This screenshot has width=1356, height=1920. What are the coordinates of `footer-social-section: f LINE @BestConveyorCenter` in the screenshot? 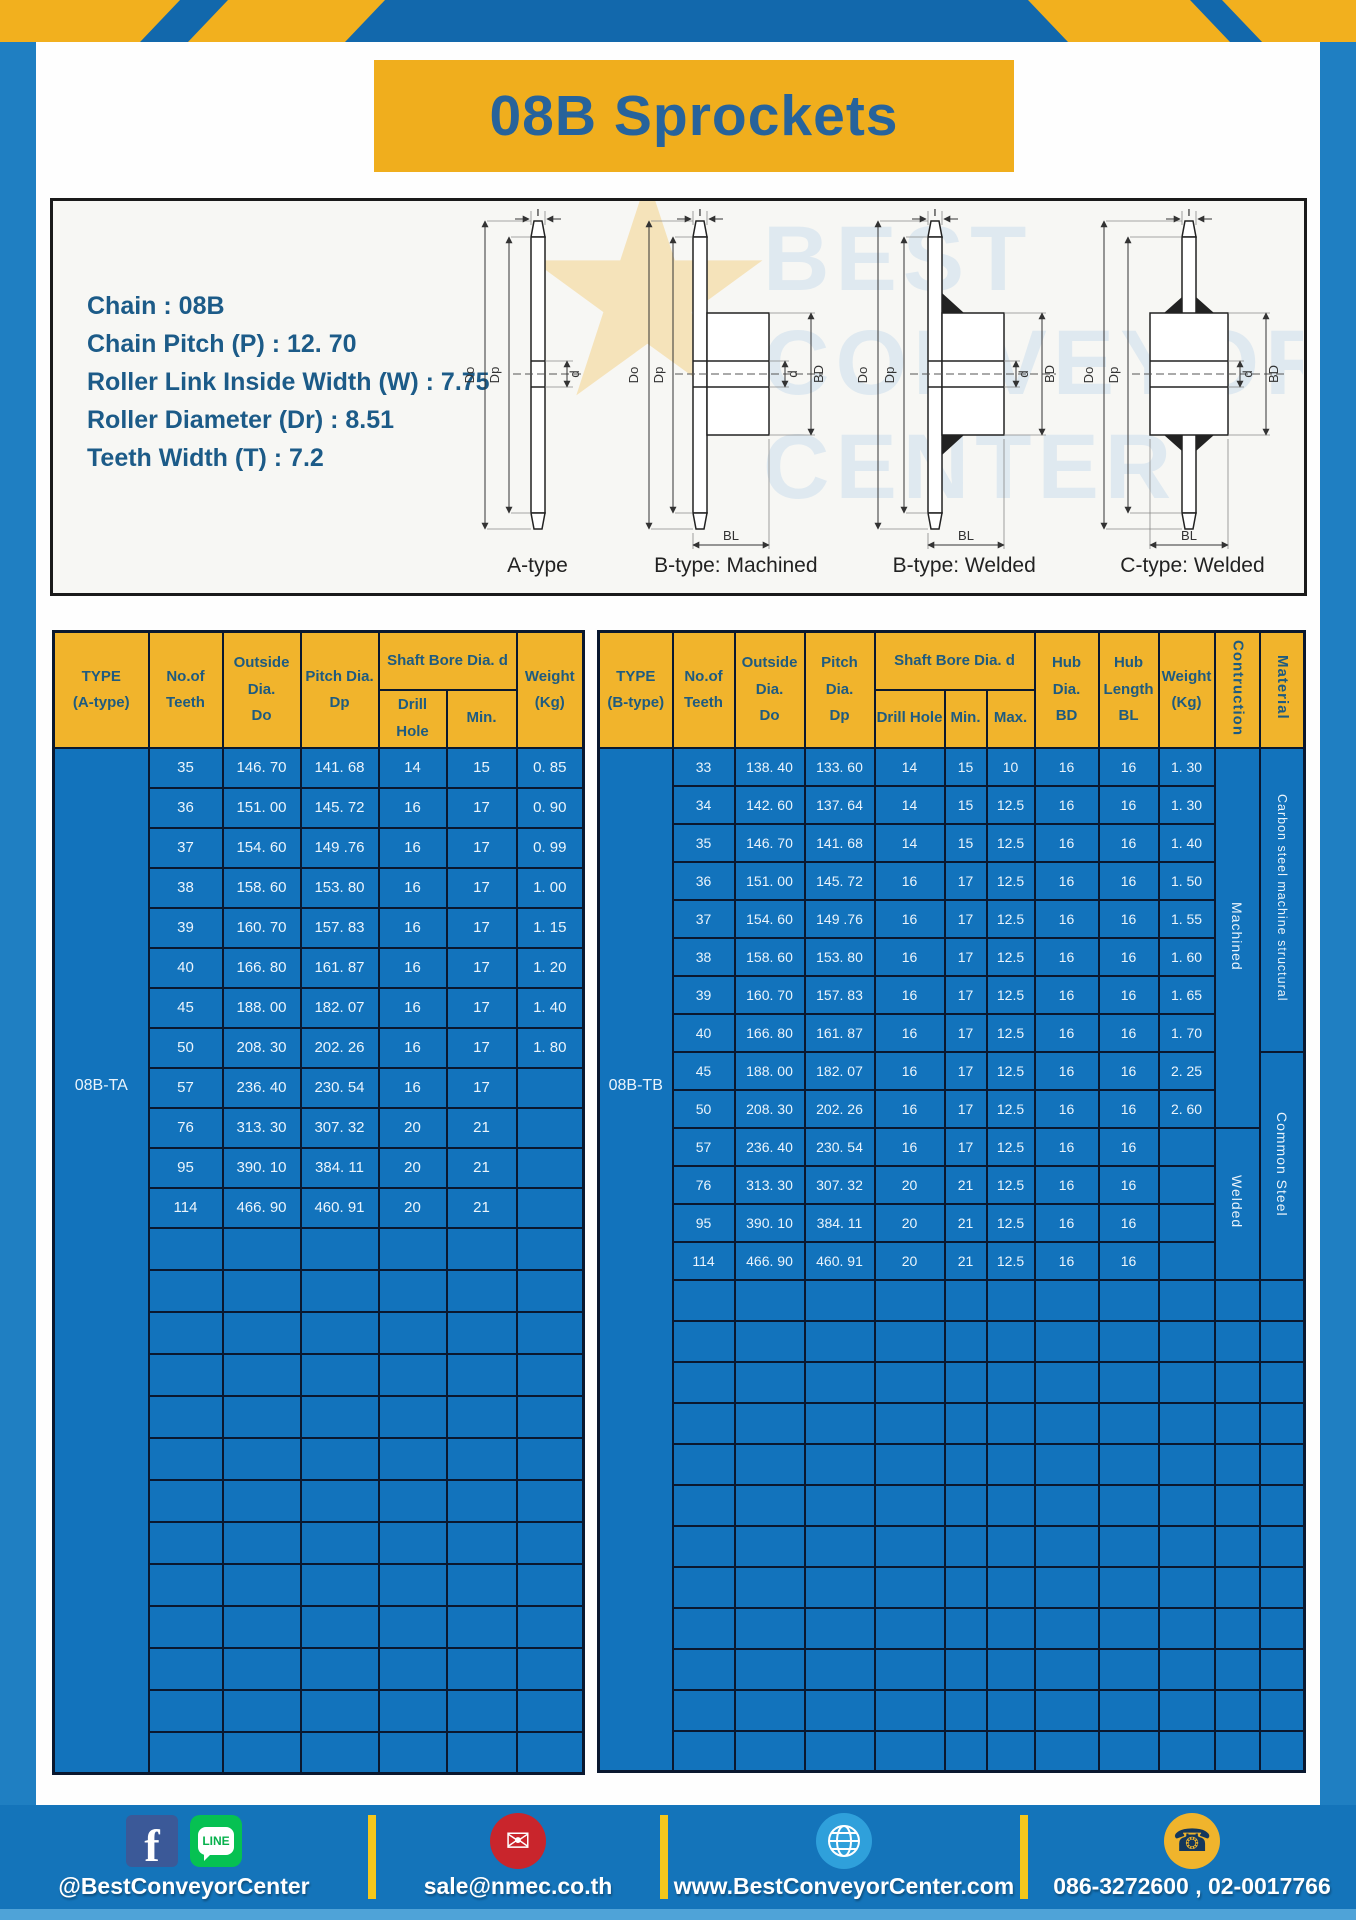 It's located at (184, 1862).